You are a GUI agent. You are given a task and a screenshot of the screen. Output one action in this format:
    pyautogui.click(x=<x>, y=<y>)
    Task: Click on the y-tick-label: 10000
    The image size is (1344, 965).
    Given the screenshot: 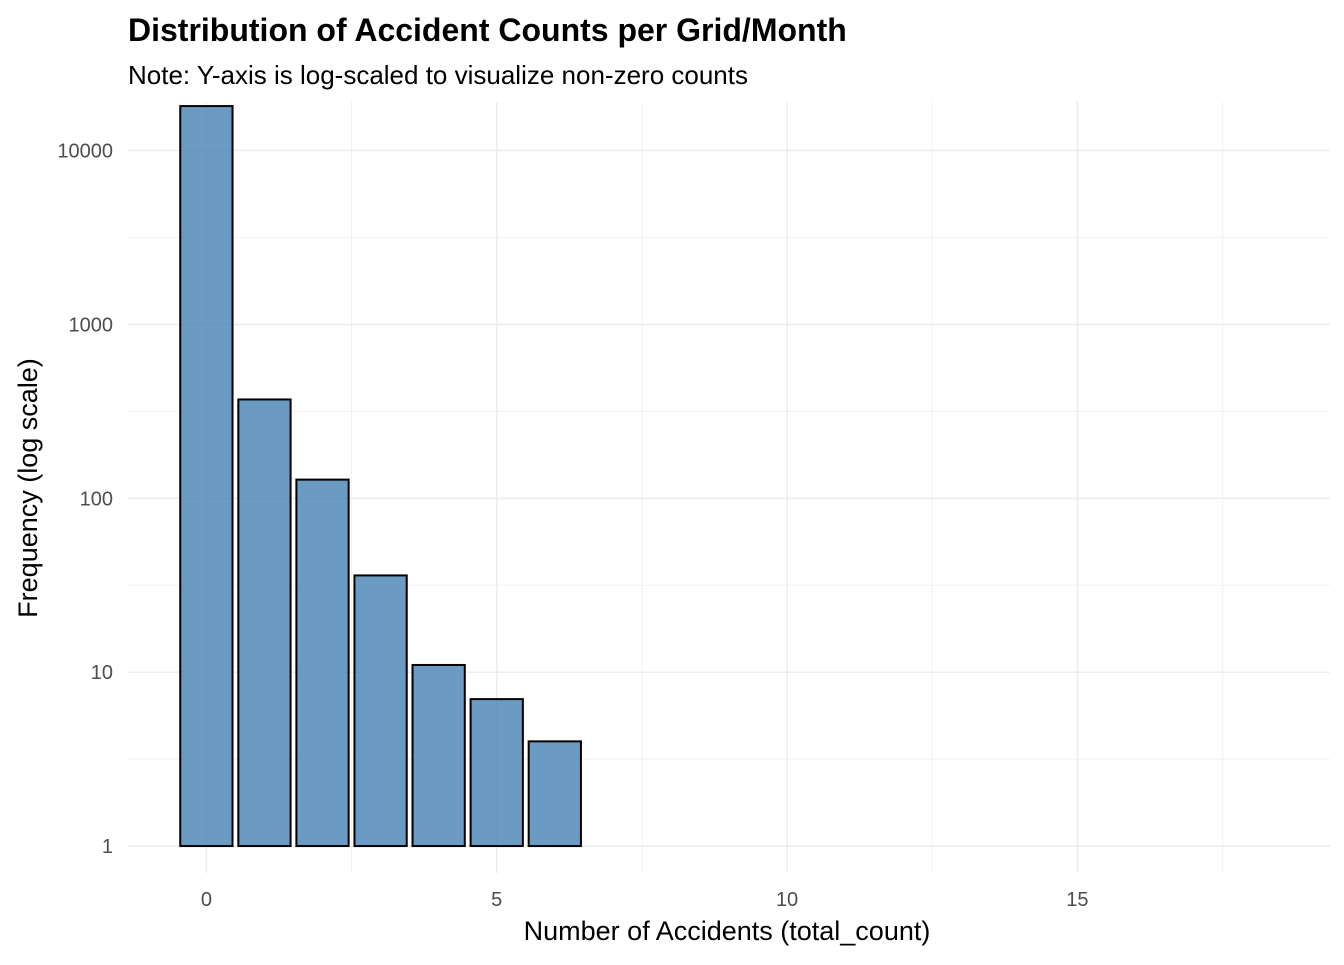 What is the action you would take?
    pyautogui.click(x=85, y=151)
    